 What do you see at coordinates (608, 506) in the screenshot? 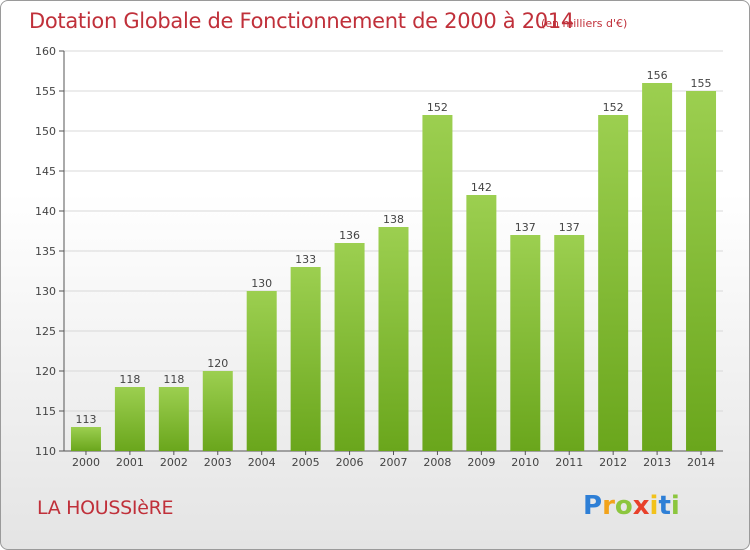
I see `logo-letter: r` at bounding box center [608, 506].